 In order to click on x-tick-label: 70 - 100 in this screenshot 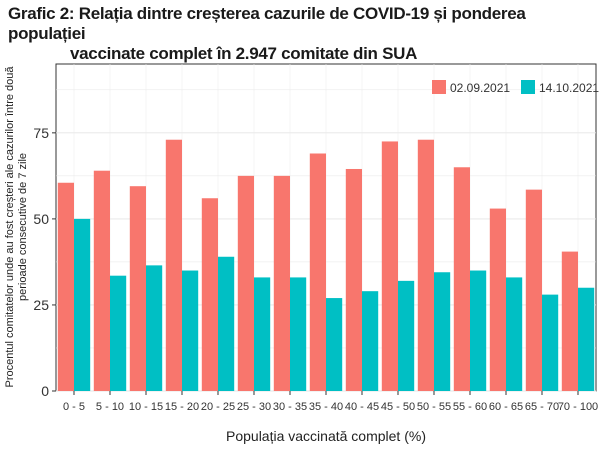, I will do `click(578, 407)`.